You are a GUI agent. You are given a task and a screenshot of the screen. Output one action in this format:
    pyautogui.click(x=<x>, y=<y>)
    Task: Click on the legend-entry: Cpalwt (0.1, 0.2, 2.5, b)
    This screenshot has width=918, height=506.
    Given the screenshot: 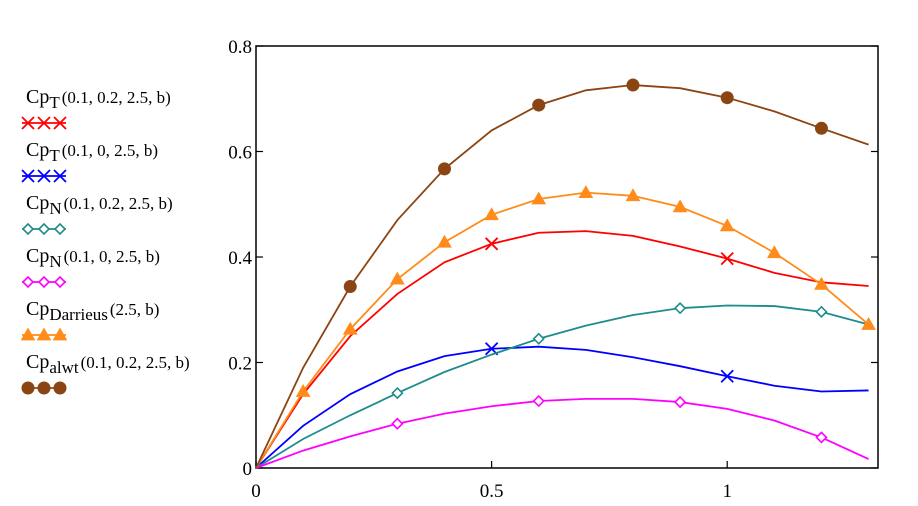 What is the action you would take?
    pyautogui.click(x=138, y=377)
    